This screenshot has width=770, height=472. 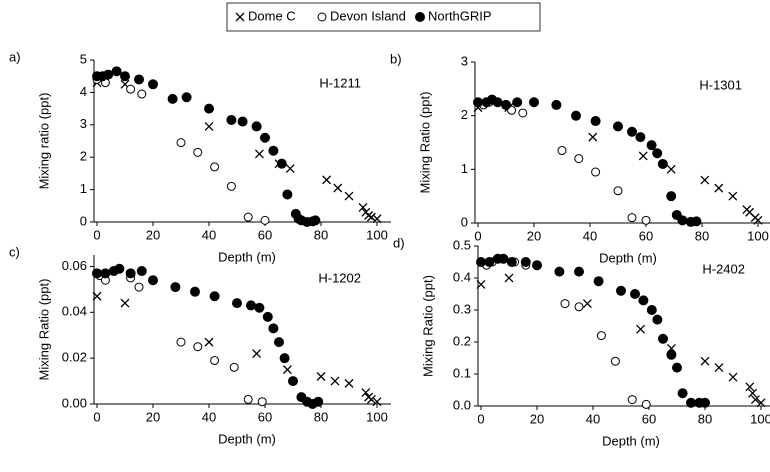 What do you see at coordinates (339, 277) in the screenshot?
I see `panel-title: H-1202` at bounding box center [339, 277].